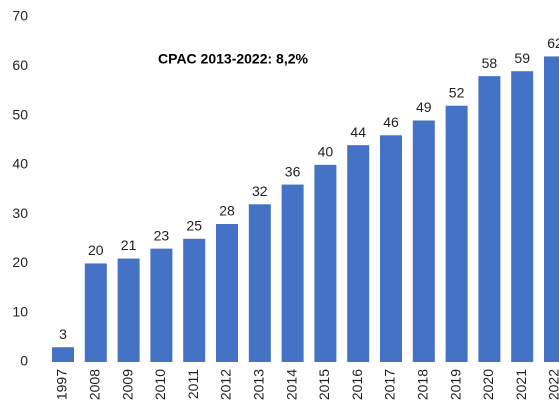 The image size is (559, 411). What do you see at coordinates (357, 384) in the screenshot?
I see `x-tick-label: 2016` at bounding box center [357, 384].